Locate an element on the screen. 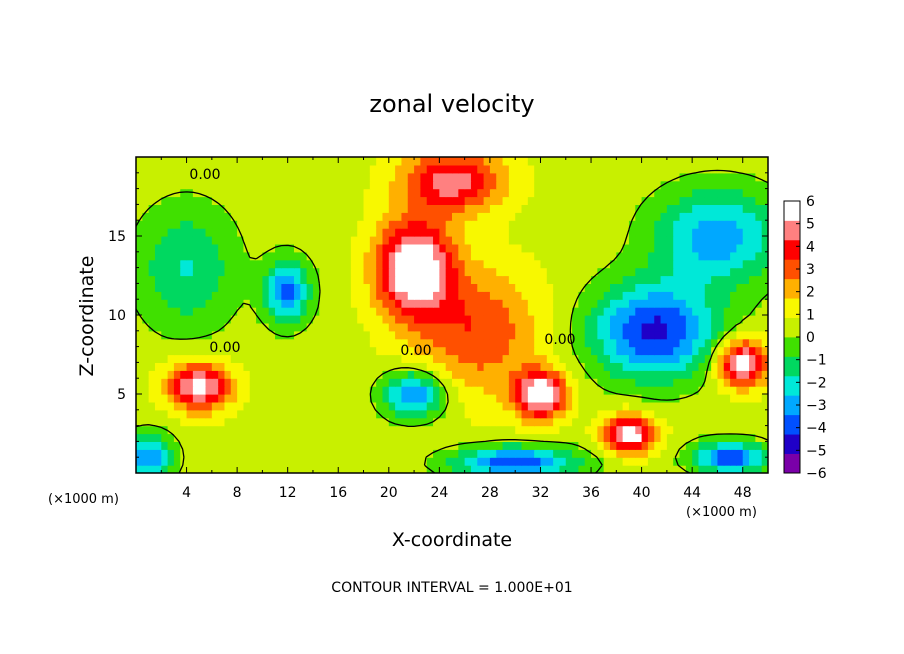 The width and height of the screenshot is (904, 654). x-unit-label-left: (×1000 m) is located at coordinates (83, 499).